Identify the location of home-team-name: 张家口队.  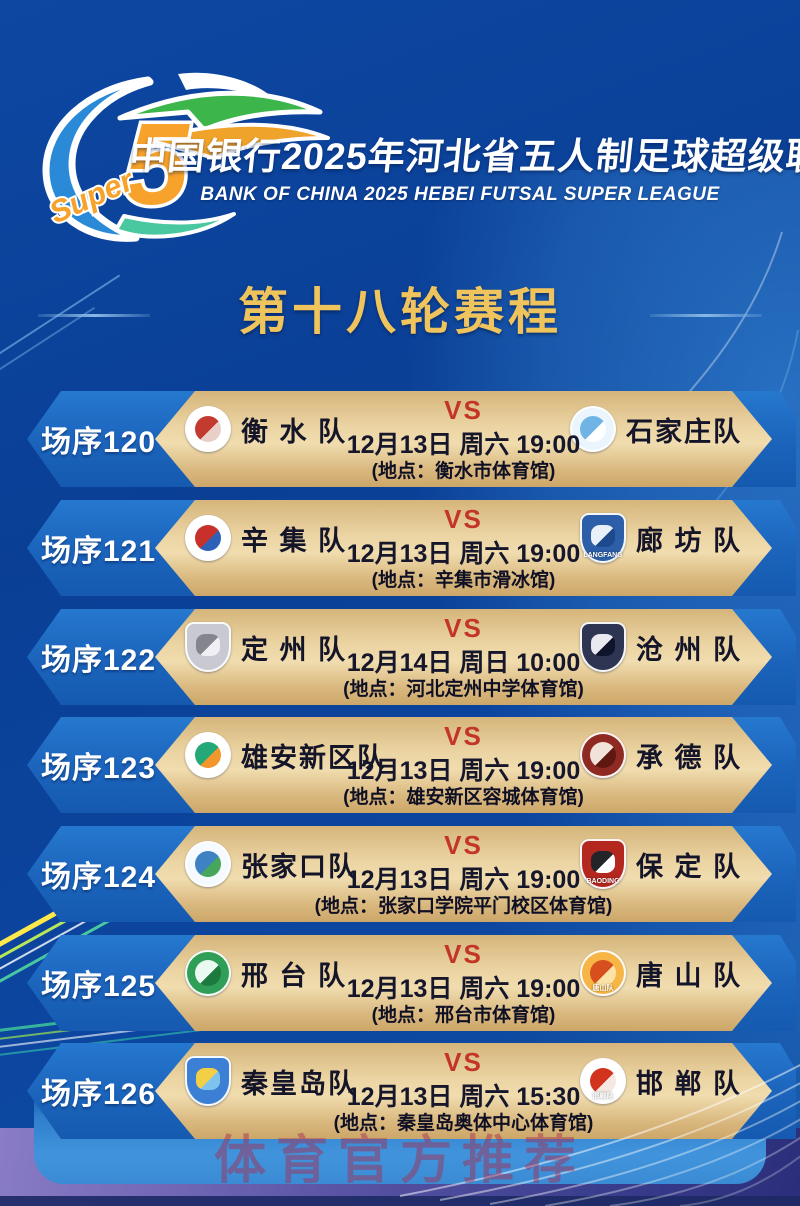
(299, 866).